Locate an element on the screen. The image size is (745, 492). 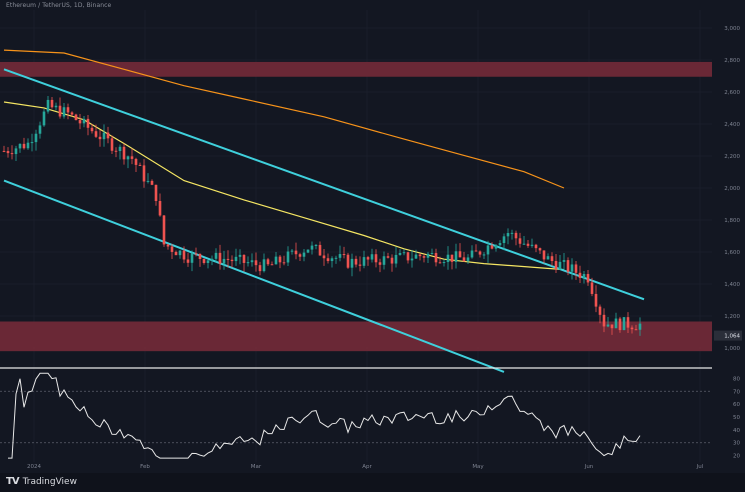
price-axis-label: 2,800 is located at coordinates (732, 61).